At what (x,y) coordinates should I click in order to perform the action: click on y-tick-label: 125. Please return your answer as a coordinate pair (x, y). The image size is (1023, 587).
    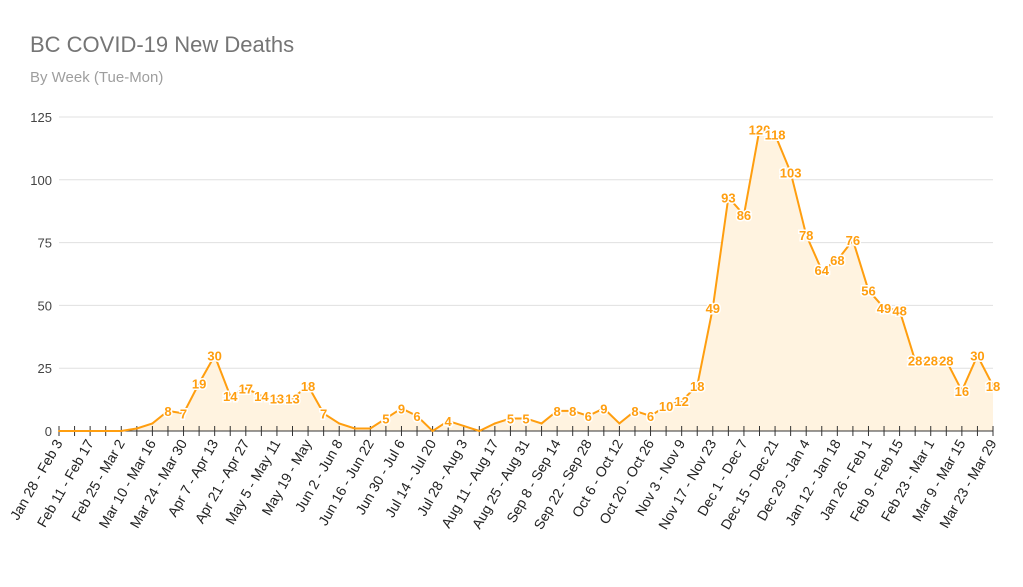
    Looking at the image, I should click on (41, 117).